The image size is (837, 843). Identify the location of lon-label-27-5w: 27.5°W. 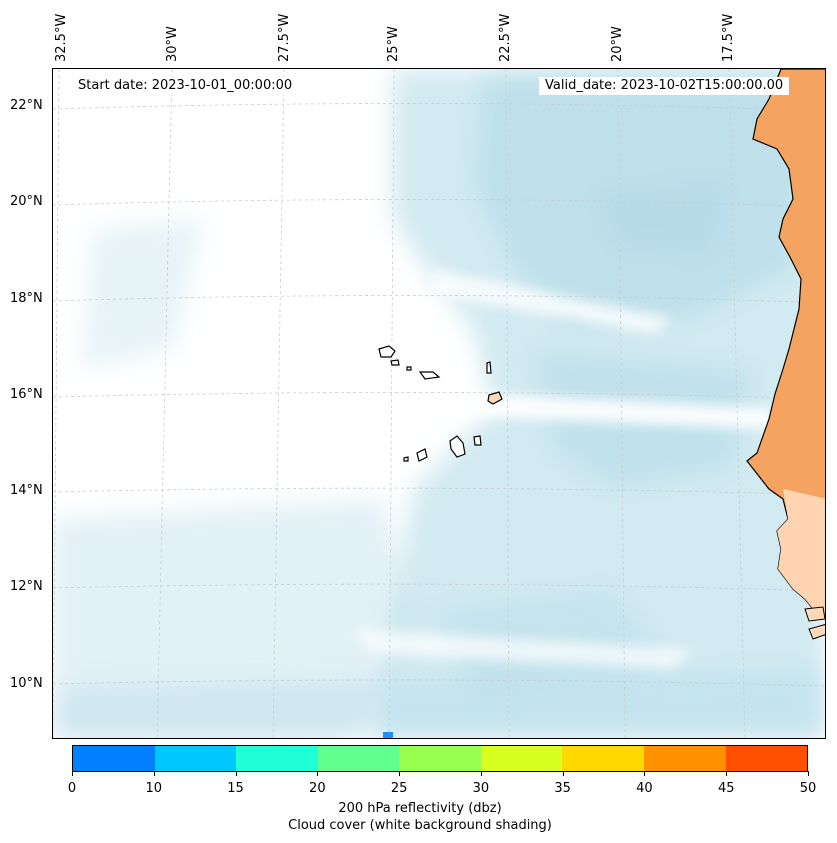
(284, 37).